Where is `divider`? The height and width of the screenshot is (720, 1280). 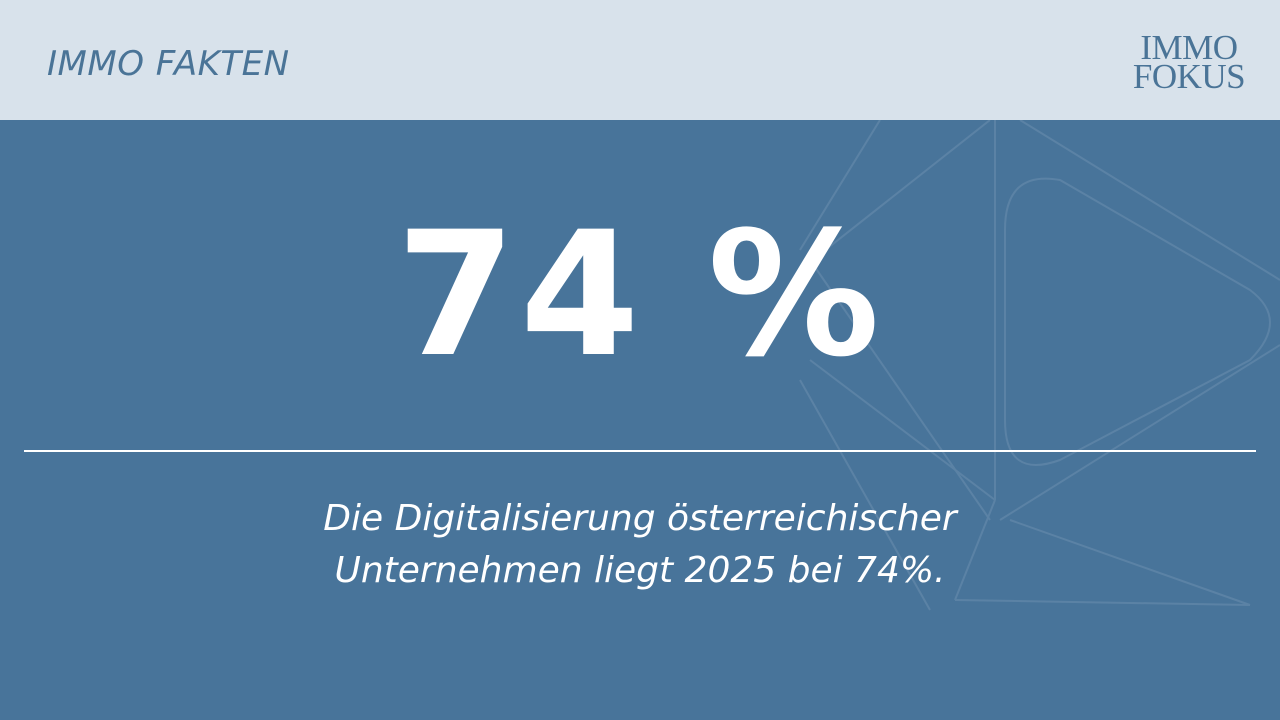
divider is located at coordinates (640, 451).